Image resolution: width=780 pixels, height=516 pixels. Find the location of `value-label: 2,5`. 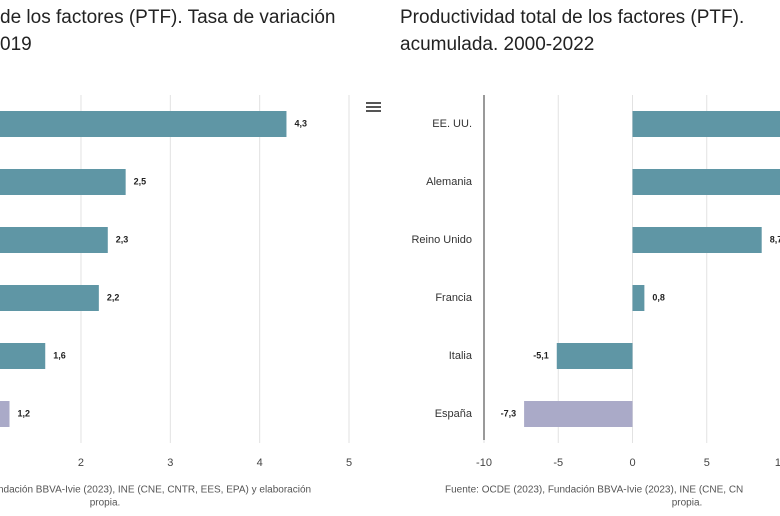

value-label: 2,5 is located at coordinates (140, 181).